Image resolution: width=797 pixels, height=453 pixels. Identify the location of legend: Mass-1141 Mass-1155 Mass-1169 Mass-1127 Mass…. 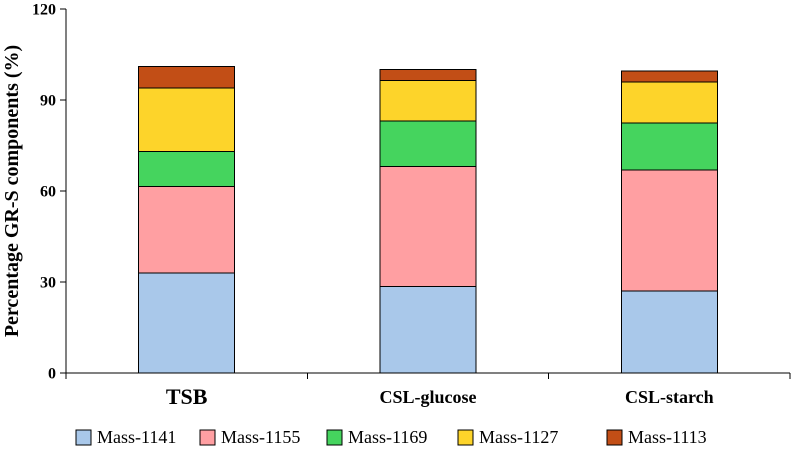
(391, 437).